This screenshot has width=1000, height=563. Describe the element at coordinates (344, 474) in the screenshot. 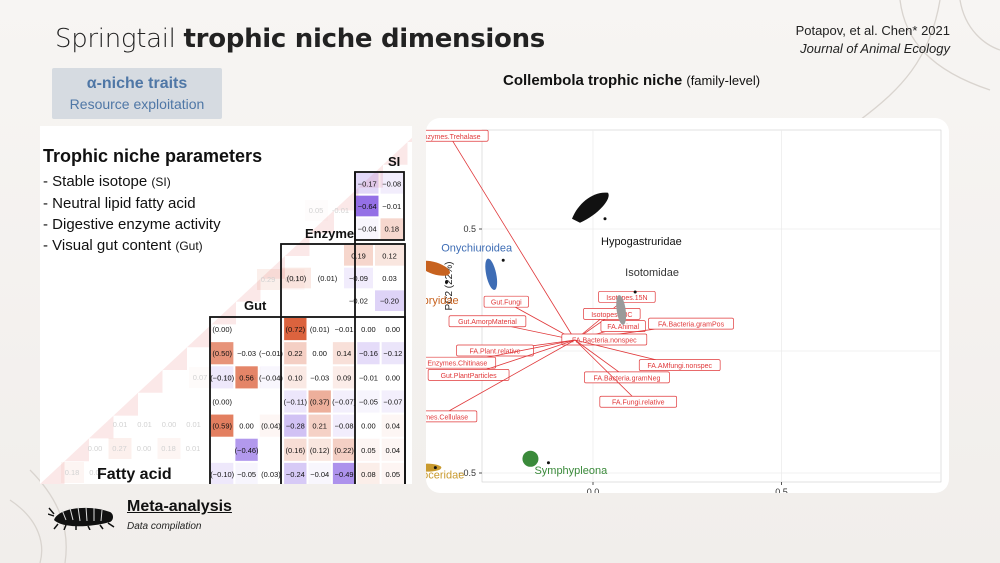

I see `corr-cell-value: −0.49` at that location.